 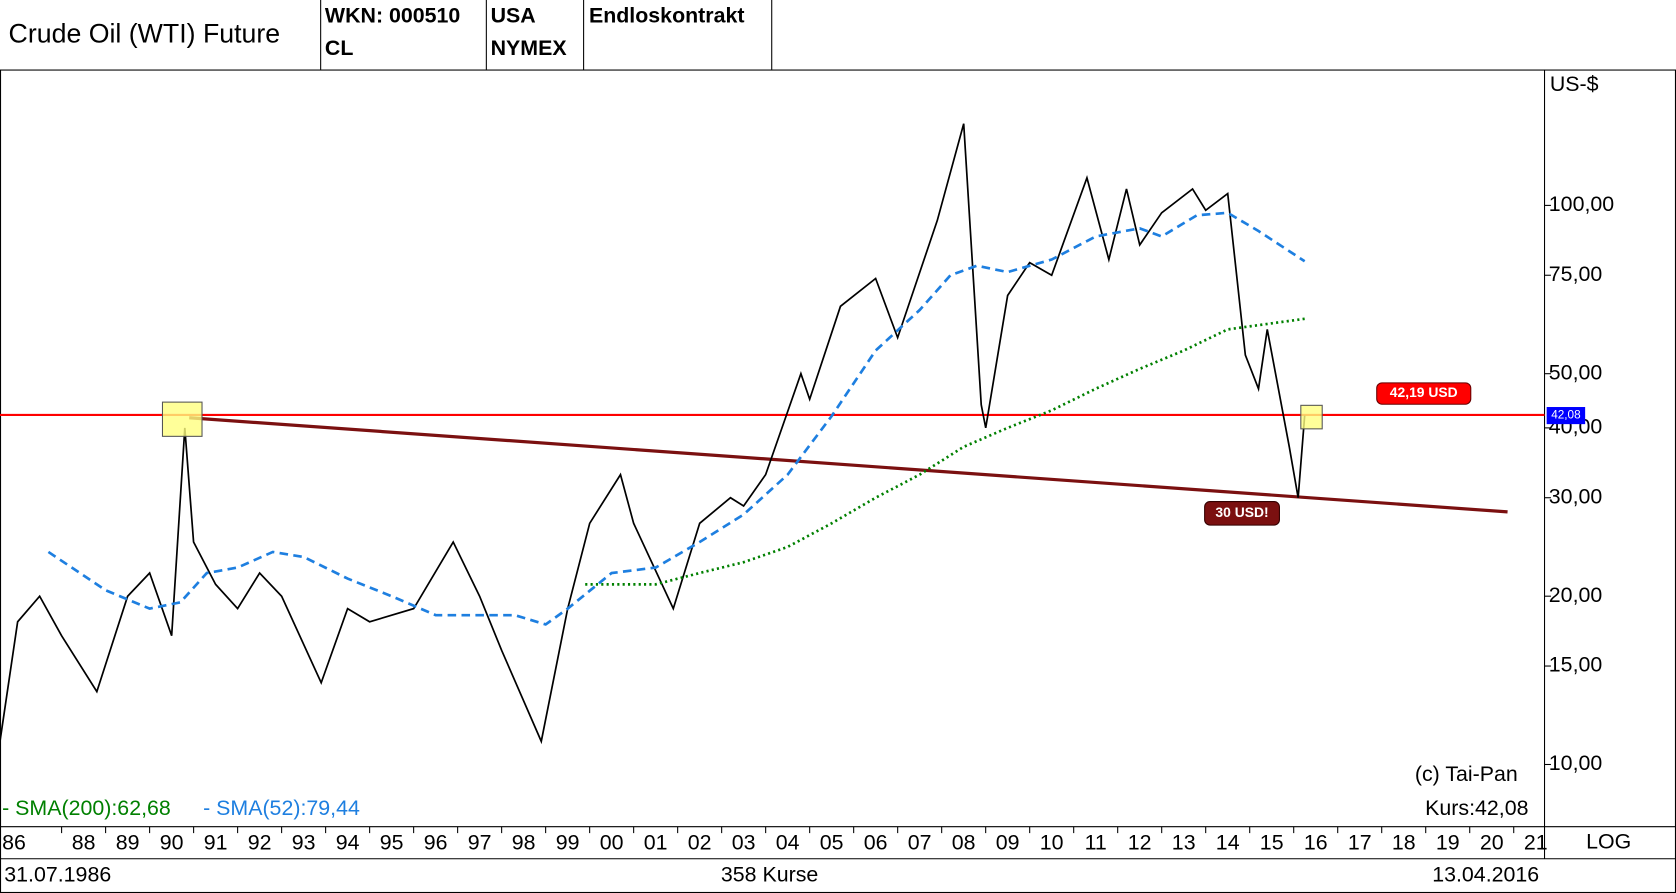 I want to click on y-unit: US-$, so click(x=1574, y=84).